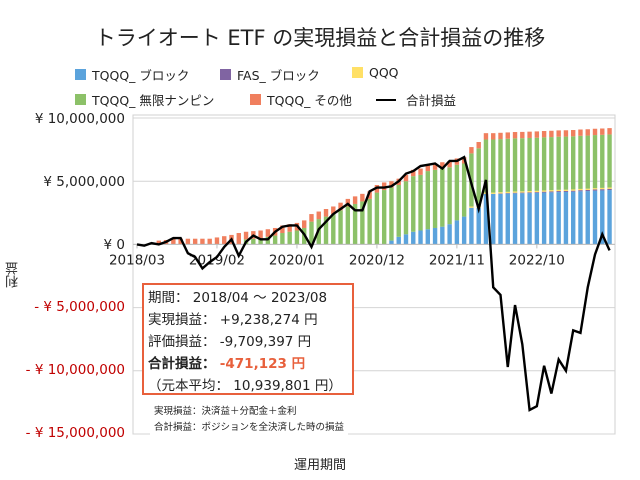 The width and height of the screenshot is (640, 480). Describe the element at coordinates (132, 74) in the screenshot. I see `legend-item-tqqq-block: TQQQ_ ブロック` at that location.